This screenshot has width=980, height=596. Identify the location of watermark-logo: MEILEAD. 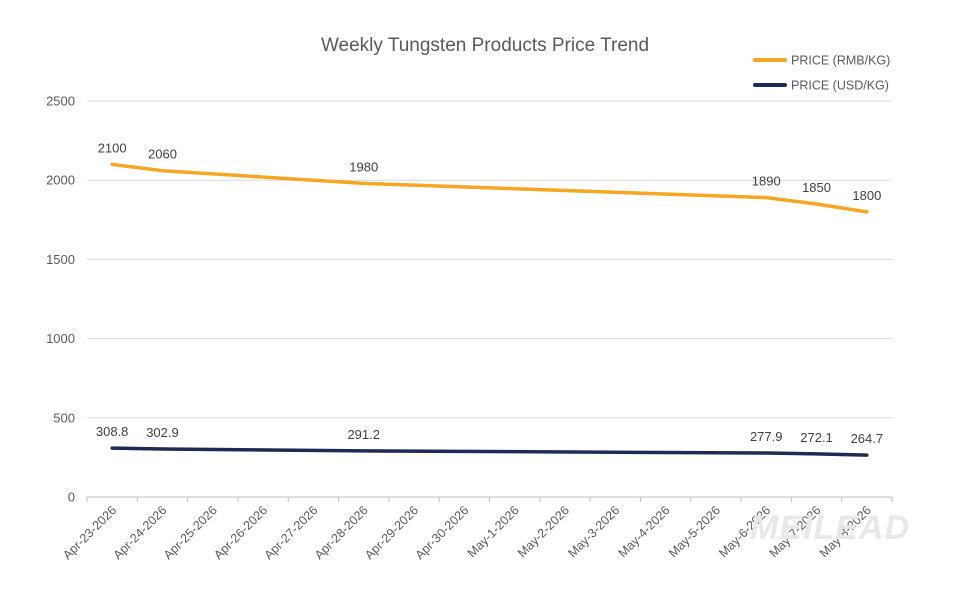
(830, 528).